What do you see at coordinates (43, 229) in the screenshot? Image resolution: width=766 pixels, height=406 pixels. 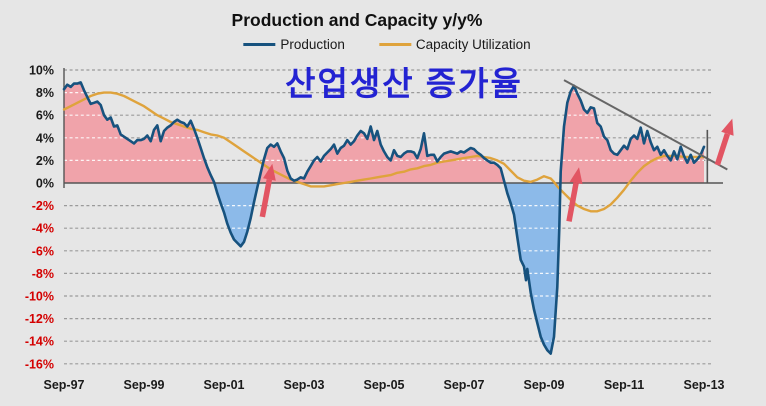 I see `y-axis-label: -4%` at bounding box center [43, 229].